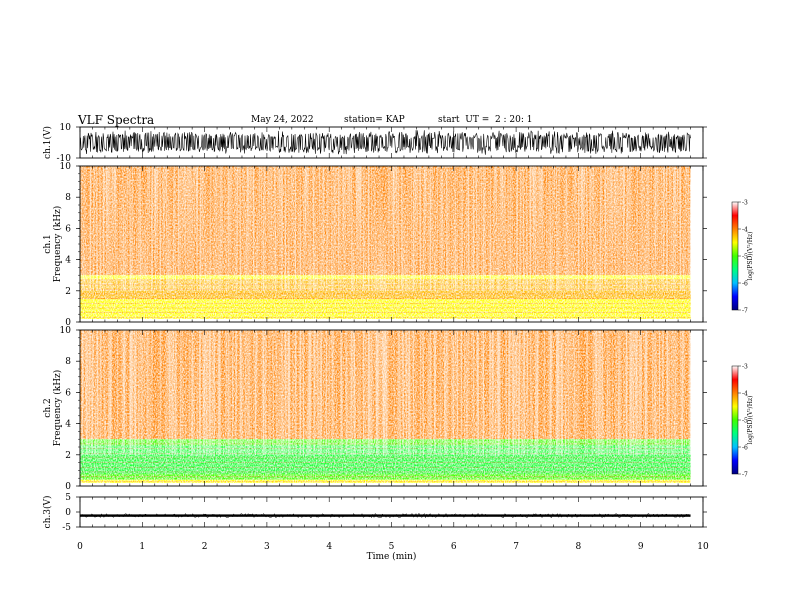 Image resolution: width=792 pixels, height=612 pixels. Describe the element at coordinates (68, 425) in the screenshot. I see `ch2-ytick-label: 4` at that location.